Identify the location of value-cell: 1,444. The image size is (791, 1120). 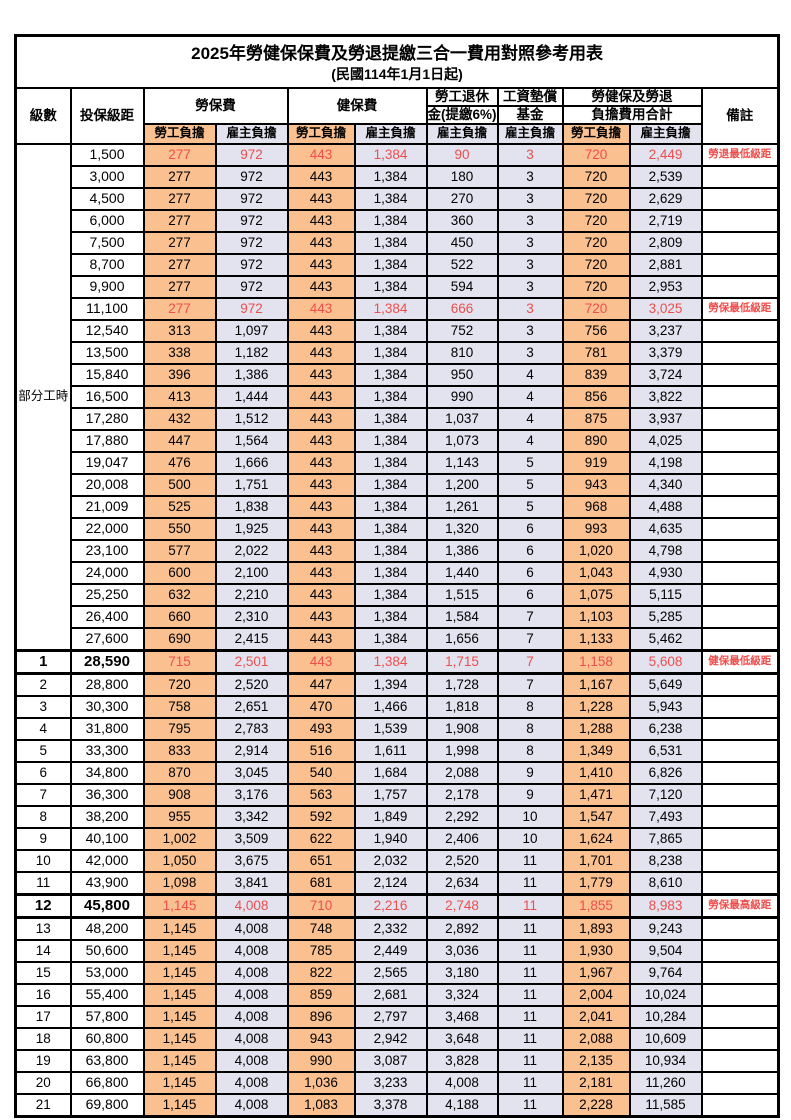
(251, 397).